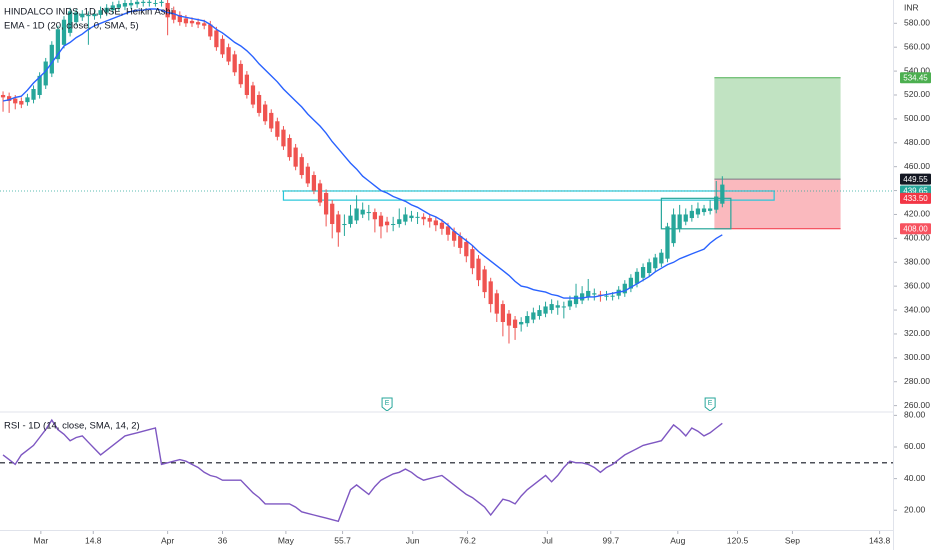 Image resolution: width=932 pixels, height=550 pixels. I want to click on stop-zone, so click(777, 204).